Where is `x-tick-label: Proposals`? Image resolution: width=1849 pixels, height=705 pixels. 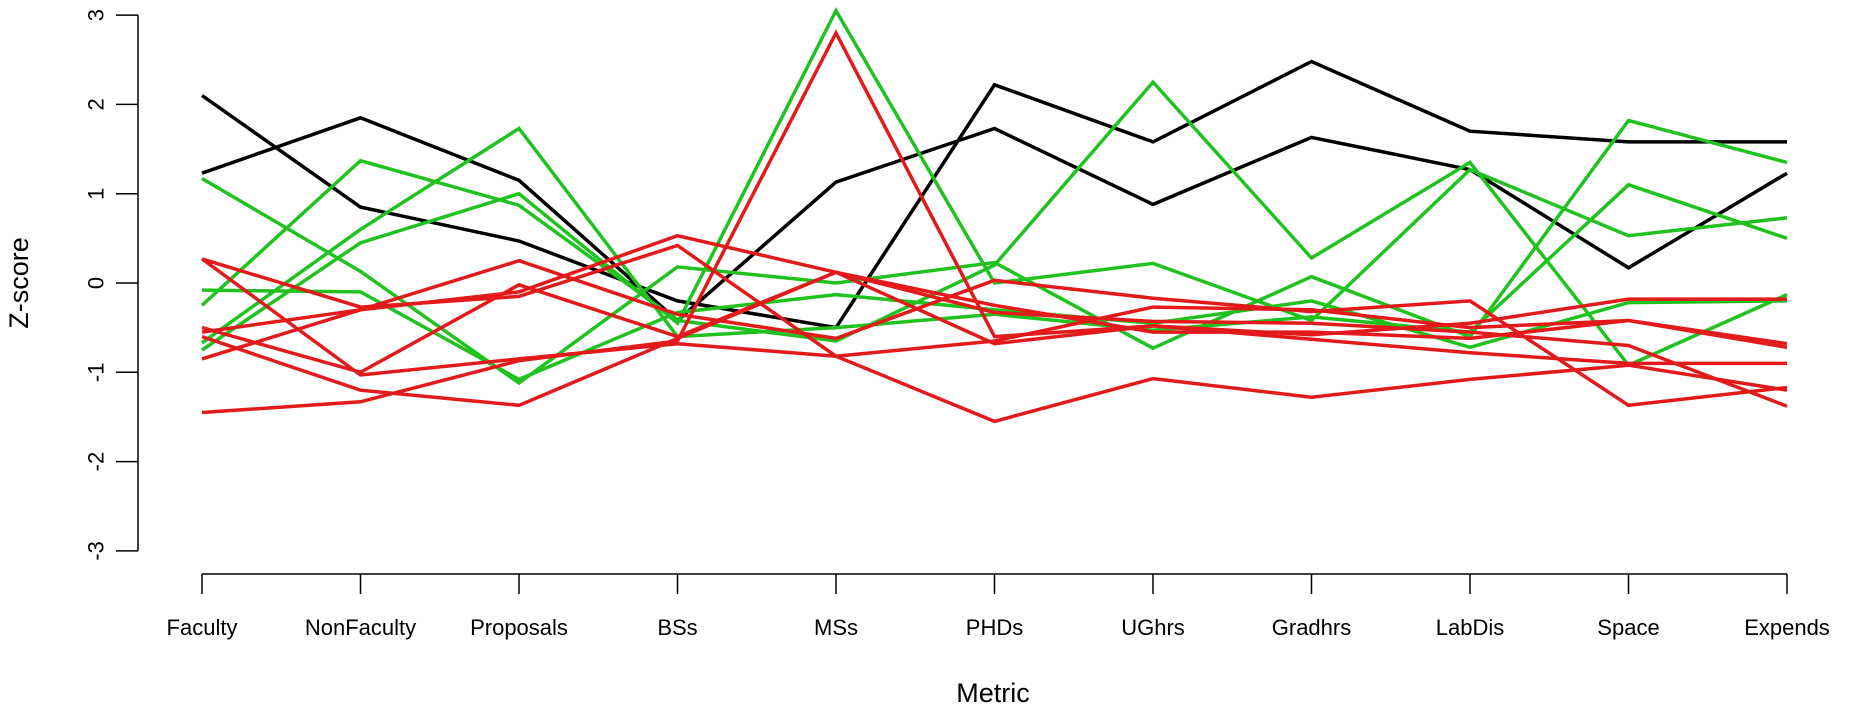
x-tick-label: Proposals is located at coordinates (519, 627).